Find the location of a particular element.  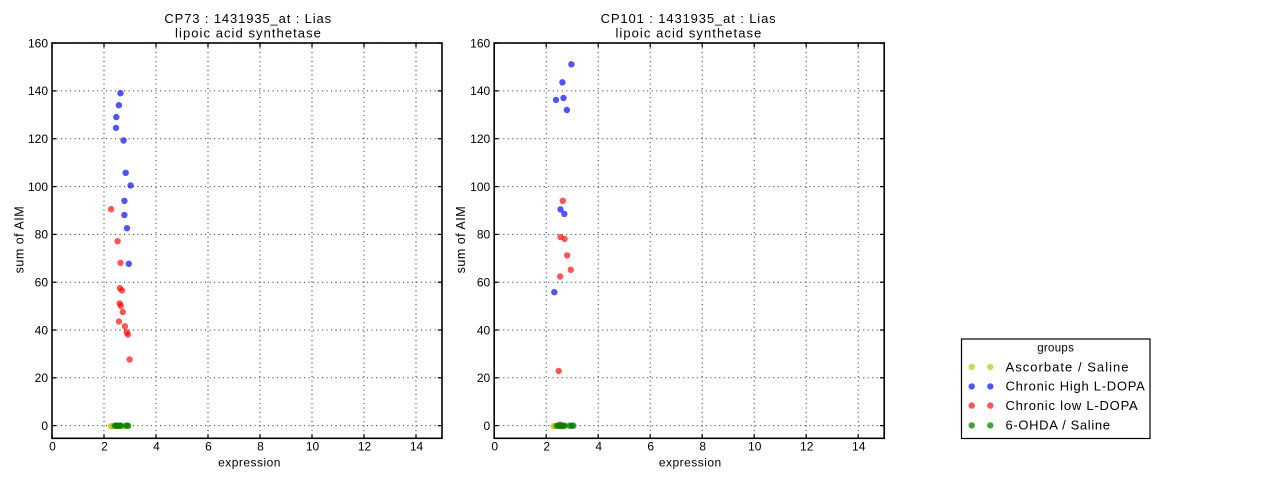

svg-text: Ascorbate / Saline is located at coordinates (1068, 366).